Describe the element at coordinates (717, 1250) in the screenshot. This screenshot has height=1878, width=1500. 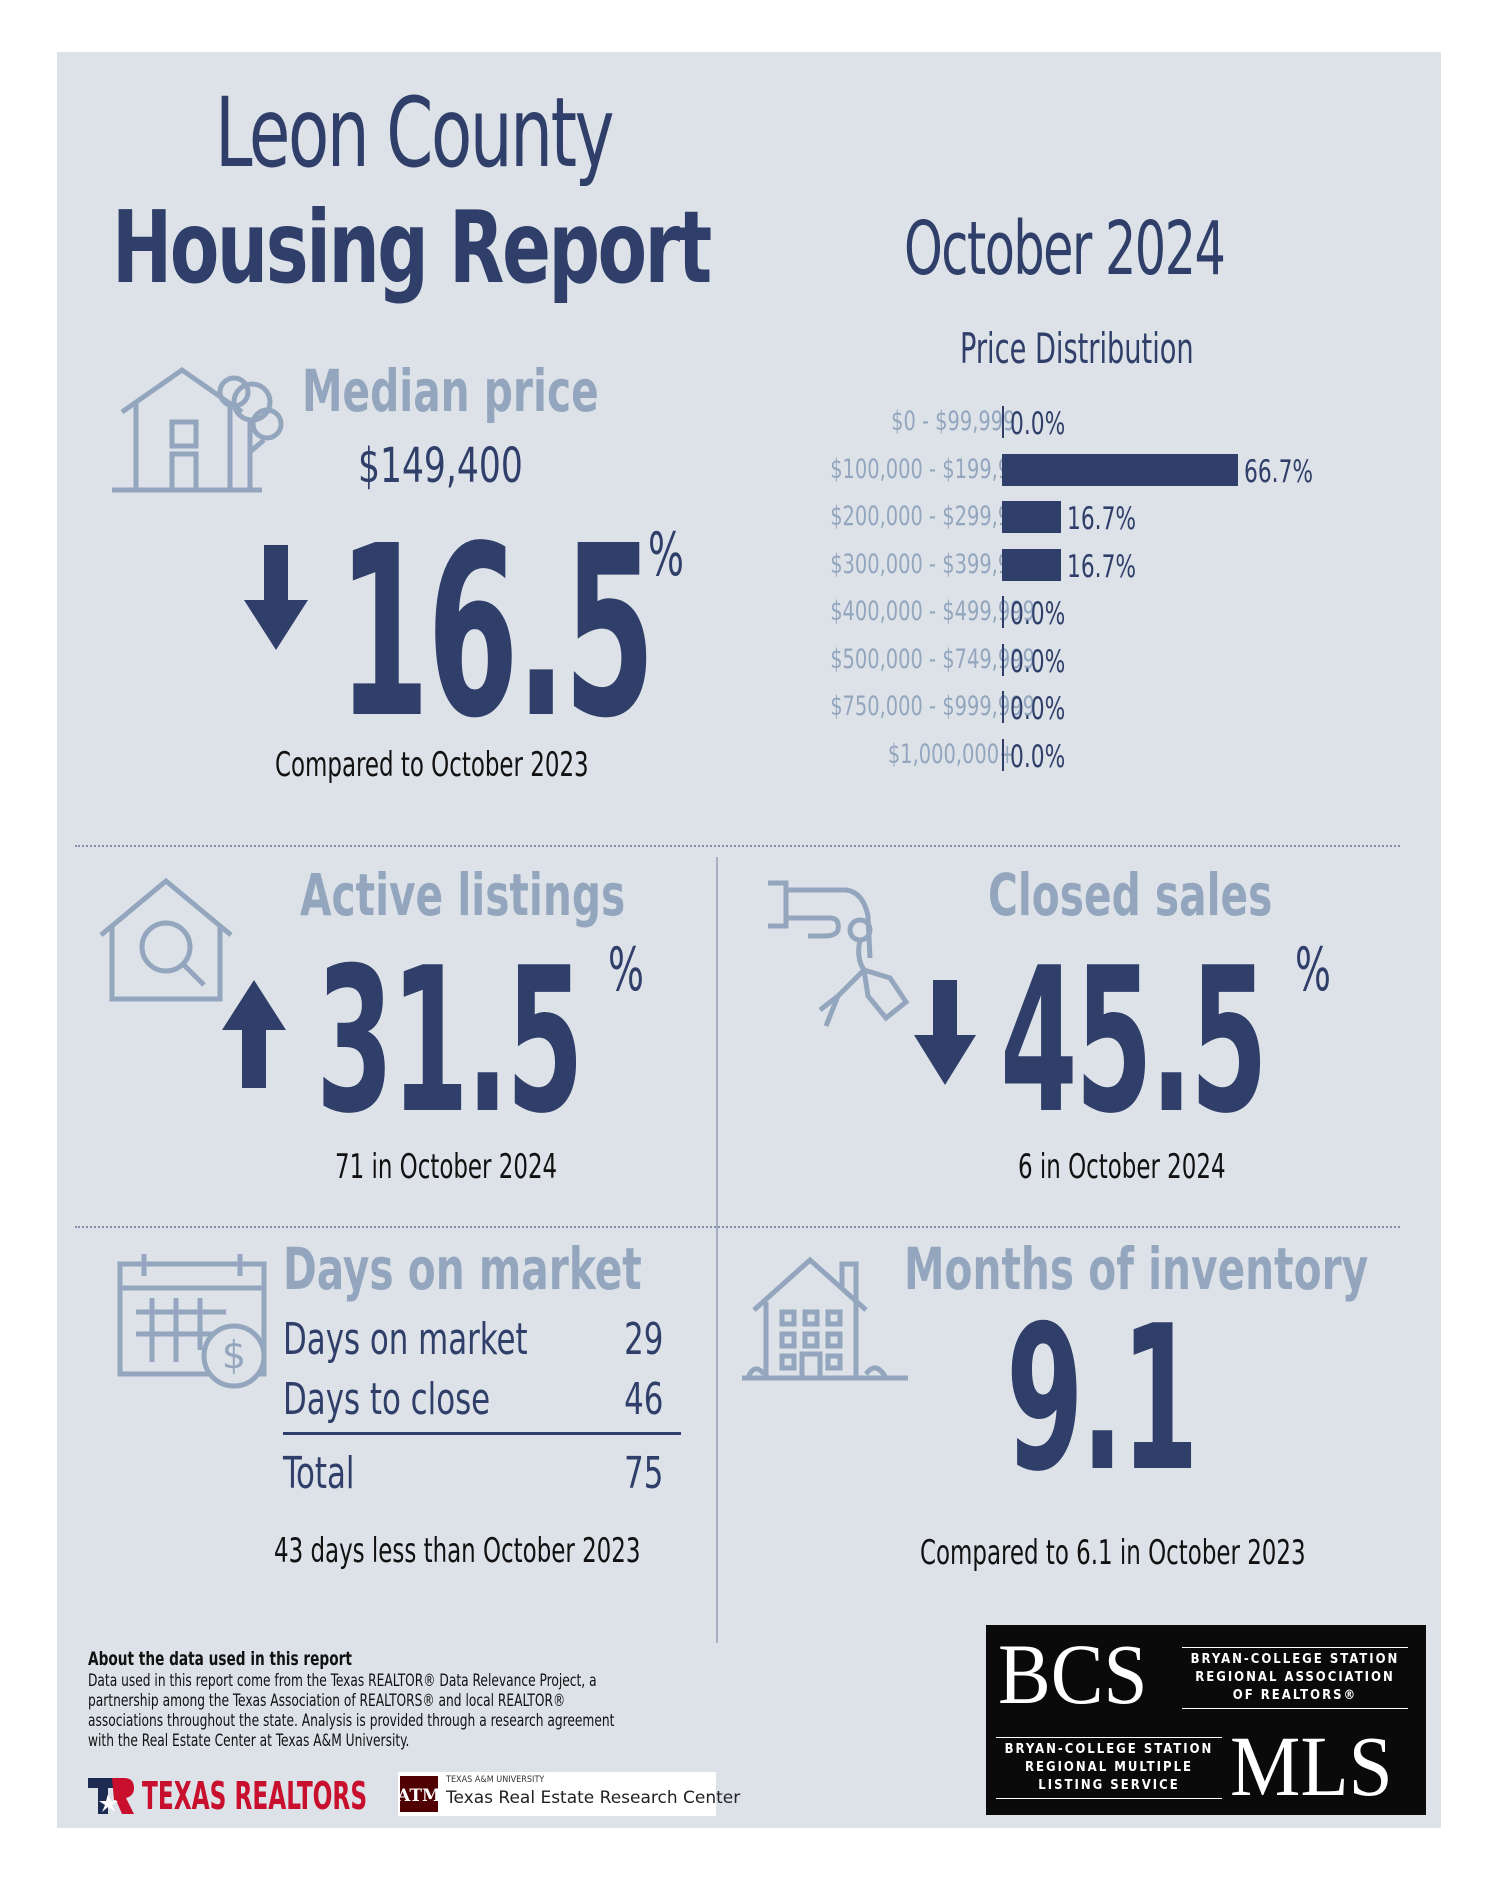
I see `column-divider` at that location.